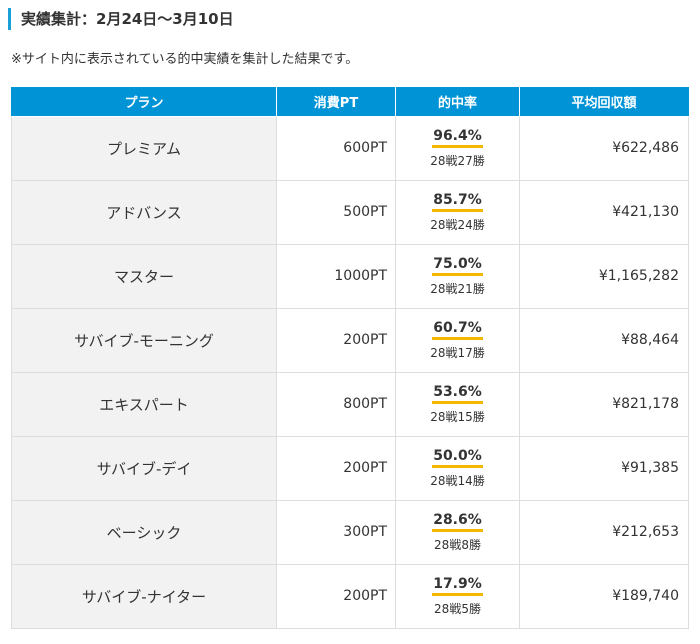  I want to click on hit-rate-cell: 50.0% 28戦14勝, so click(457, 468).